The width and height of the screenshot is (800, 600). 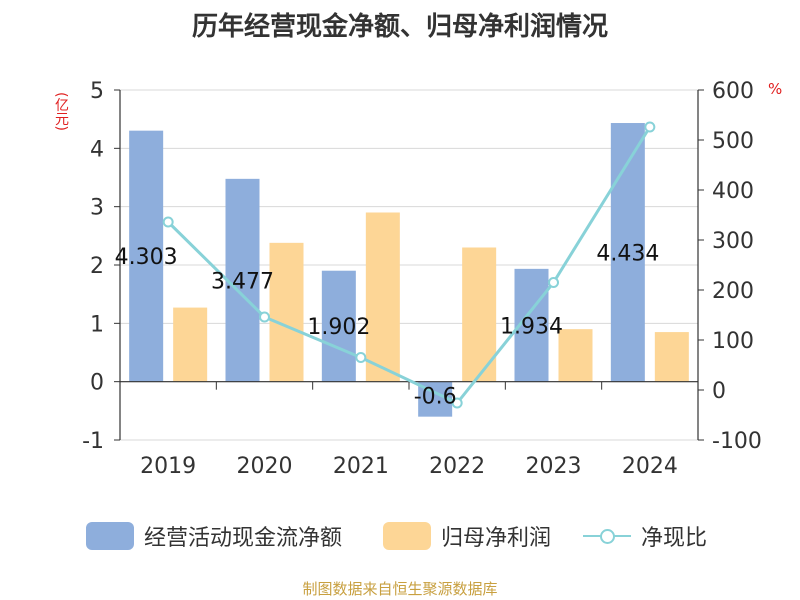 I want to click on cash-data-label: 1.902, so click(x=338, y=327).